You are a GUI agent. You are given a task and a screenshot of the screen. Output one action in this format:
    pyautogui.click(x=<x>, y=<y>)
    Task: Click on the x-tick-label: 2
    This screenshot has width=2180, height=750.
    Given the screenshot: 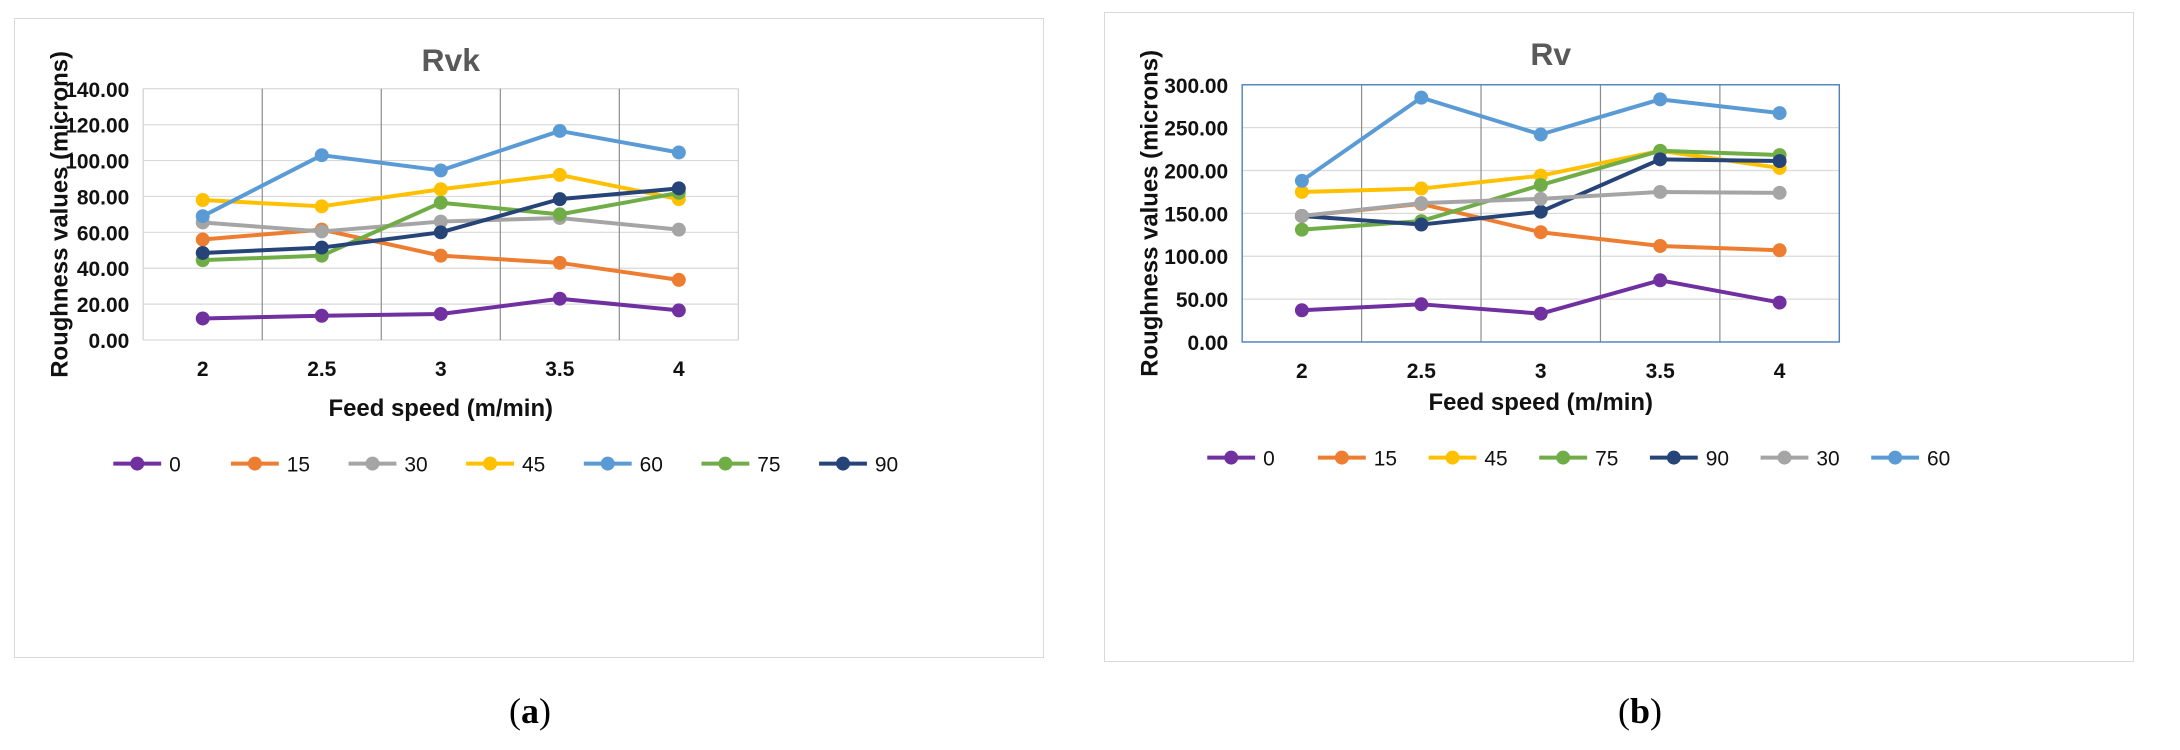 What is the action you would take?
    pyautogui.click(x=1302, y=371)
    